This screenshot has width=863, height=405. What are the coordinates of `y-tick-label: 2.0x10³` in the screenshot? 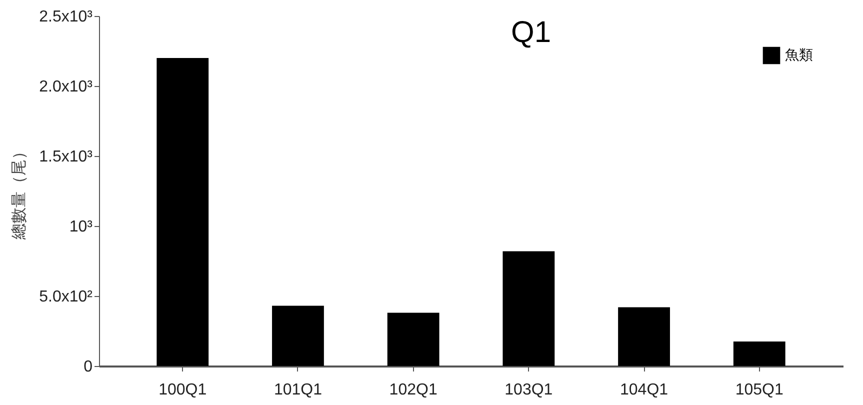 It's located at (66, 87).